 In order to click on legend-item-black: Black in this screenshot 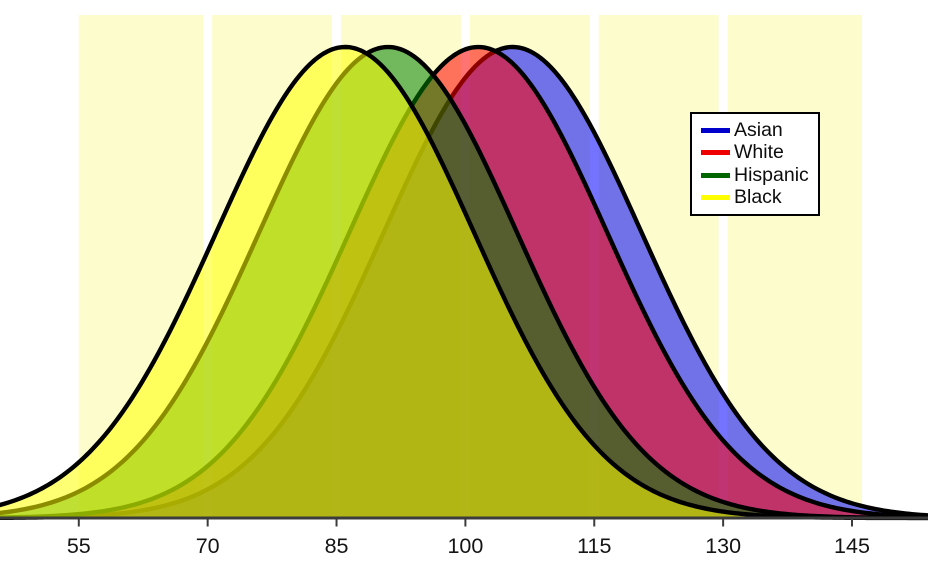, I will do `click(755, 198)`.